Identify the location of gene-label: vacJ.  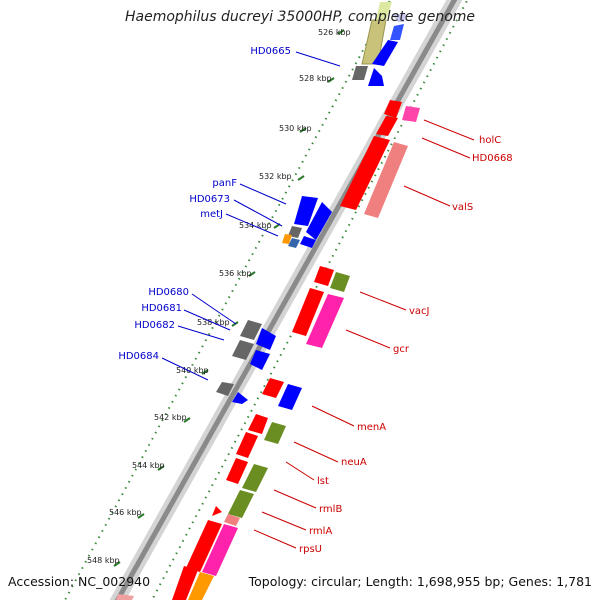
(419, 311).